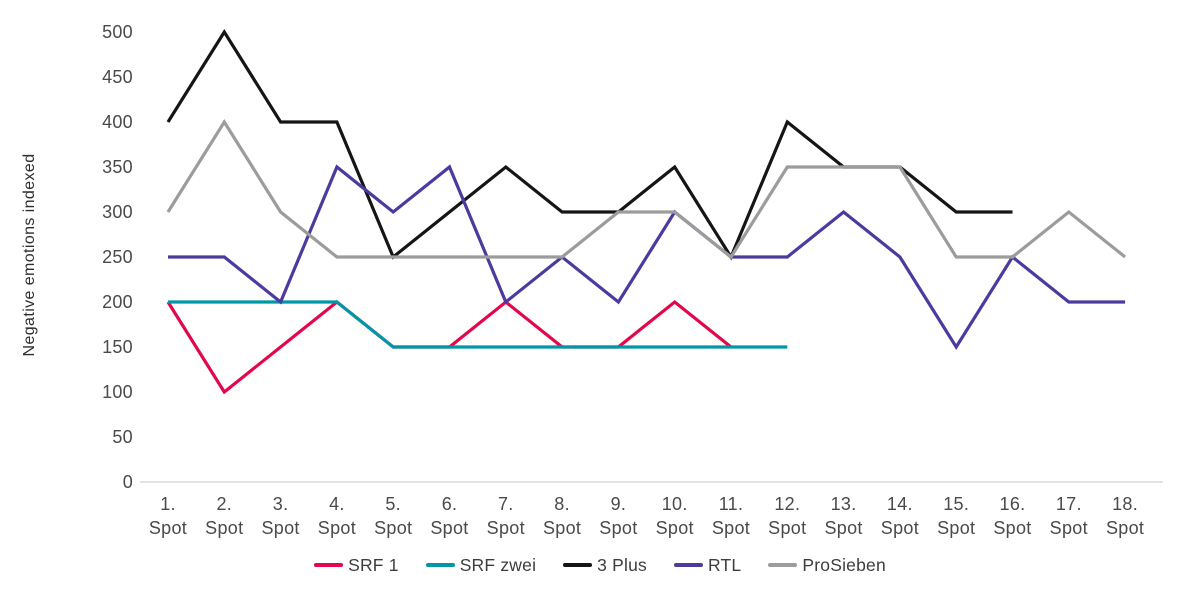 The image size is (1200, 600). I want to click on chart-legend: SRF 1 SRF zwei 3 Plus RTL ProSieben, so click(600, 565).